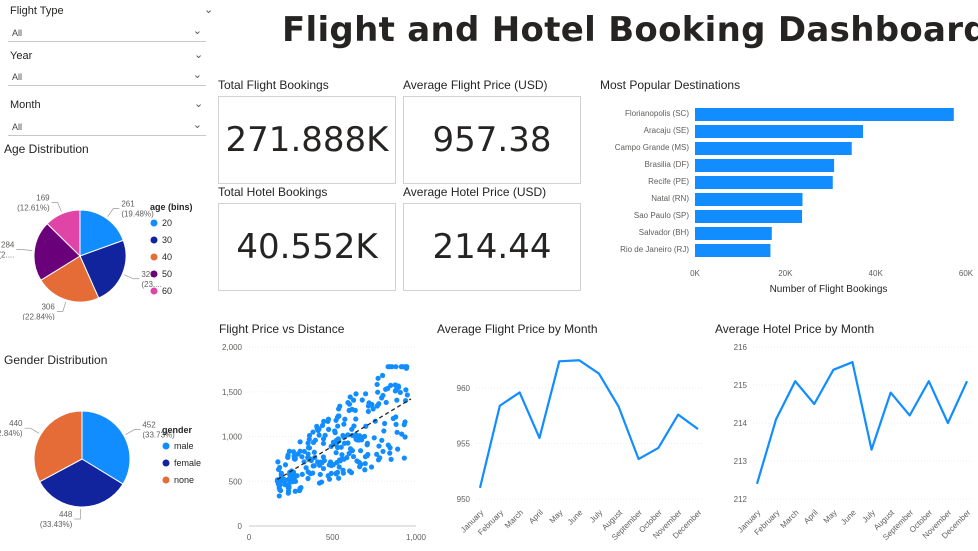  What do you see at coordinates (749, 216) in the screenshot?
I see `bar-sao-paulo-sp-` at bounding box center [749, 216].